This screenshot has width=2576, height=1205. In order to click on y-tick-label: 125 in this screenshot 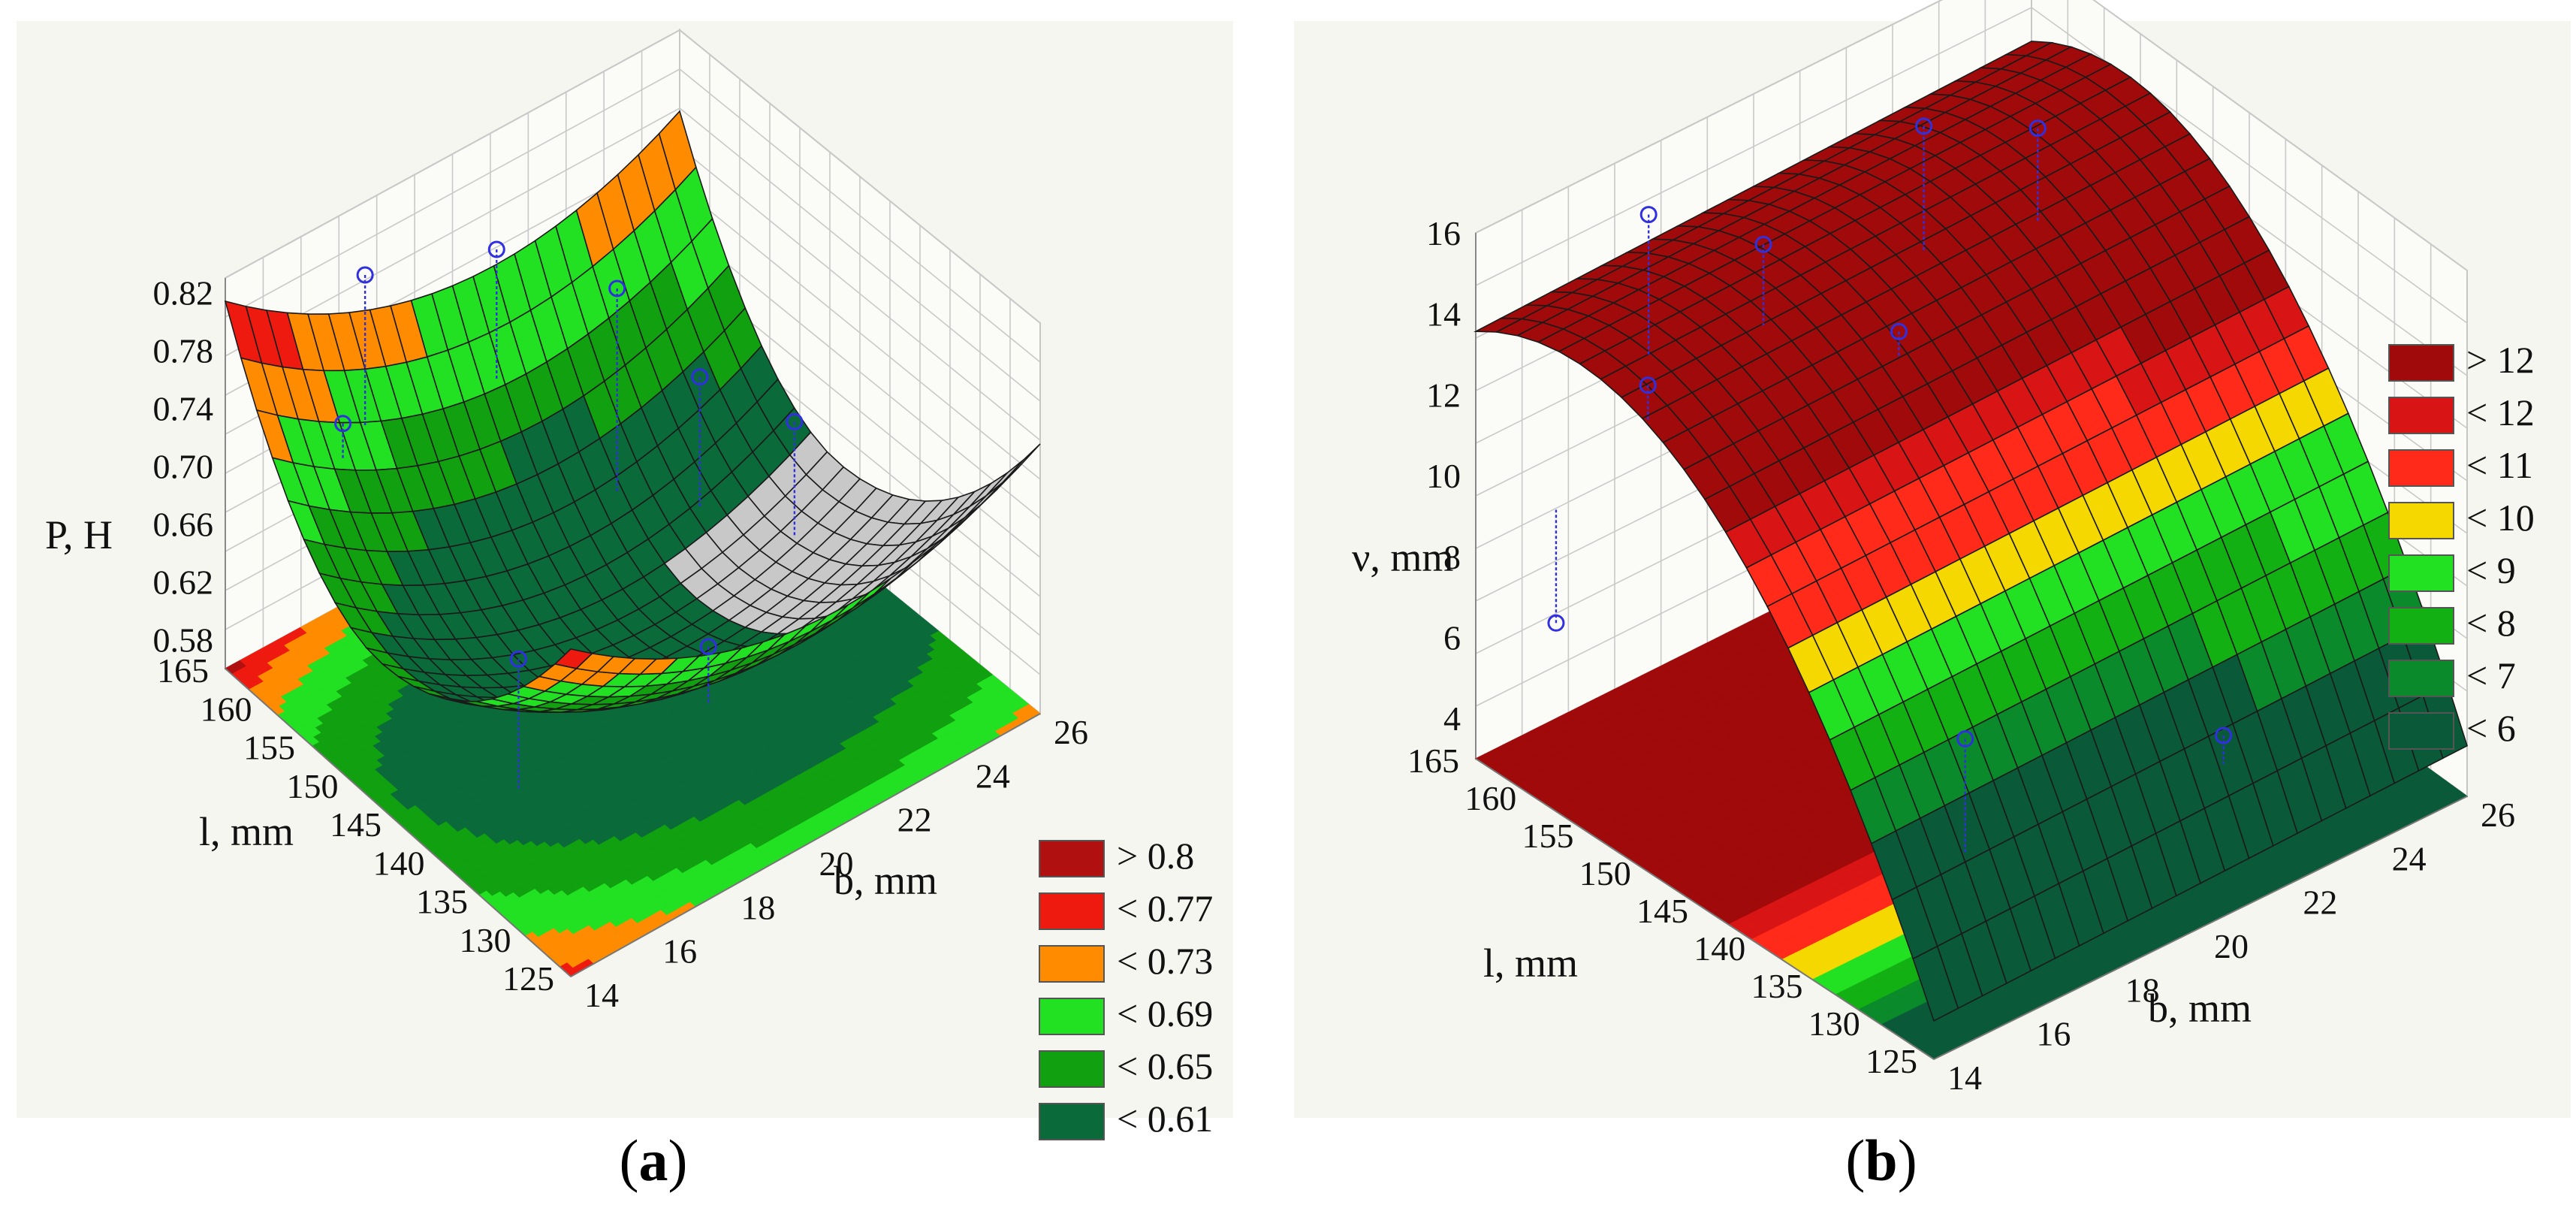, I will do `click(528, 978)`.